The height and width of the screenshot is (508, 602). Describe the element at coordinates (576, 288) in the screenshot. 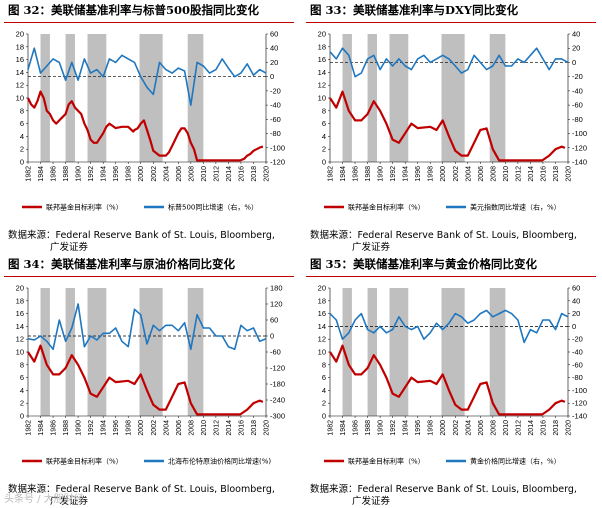

I see `right-tick-label: 60` at that location.